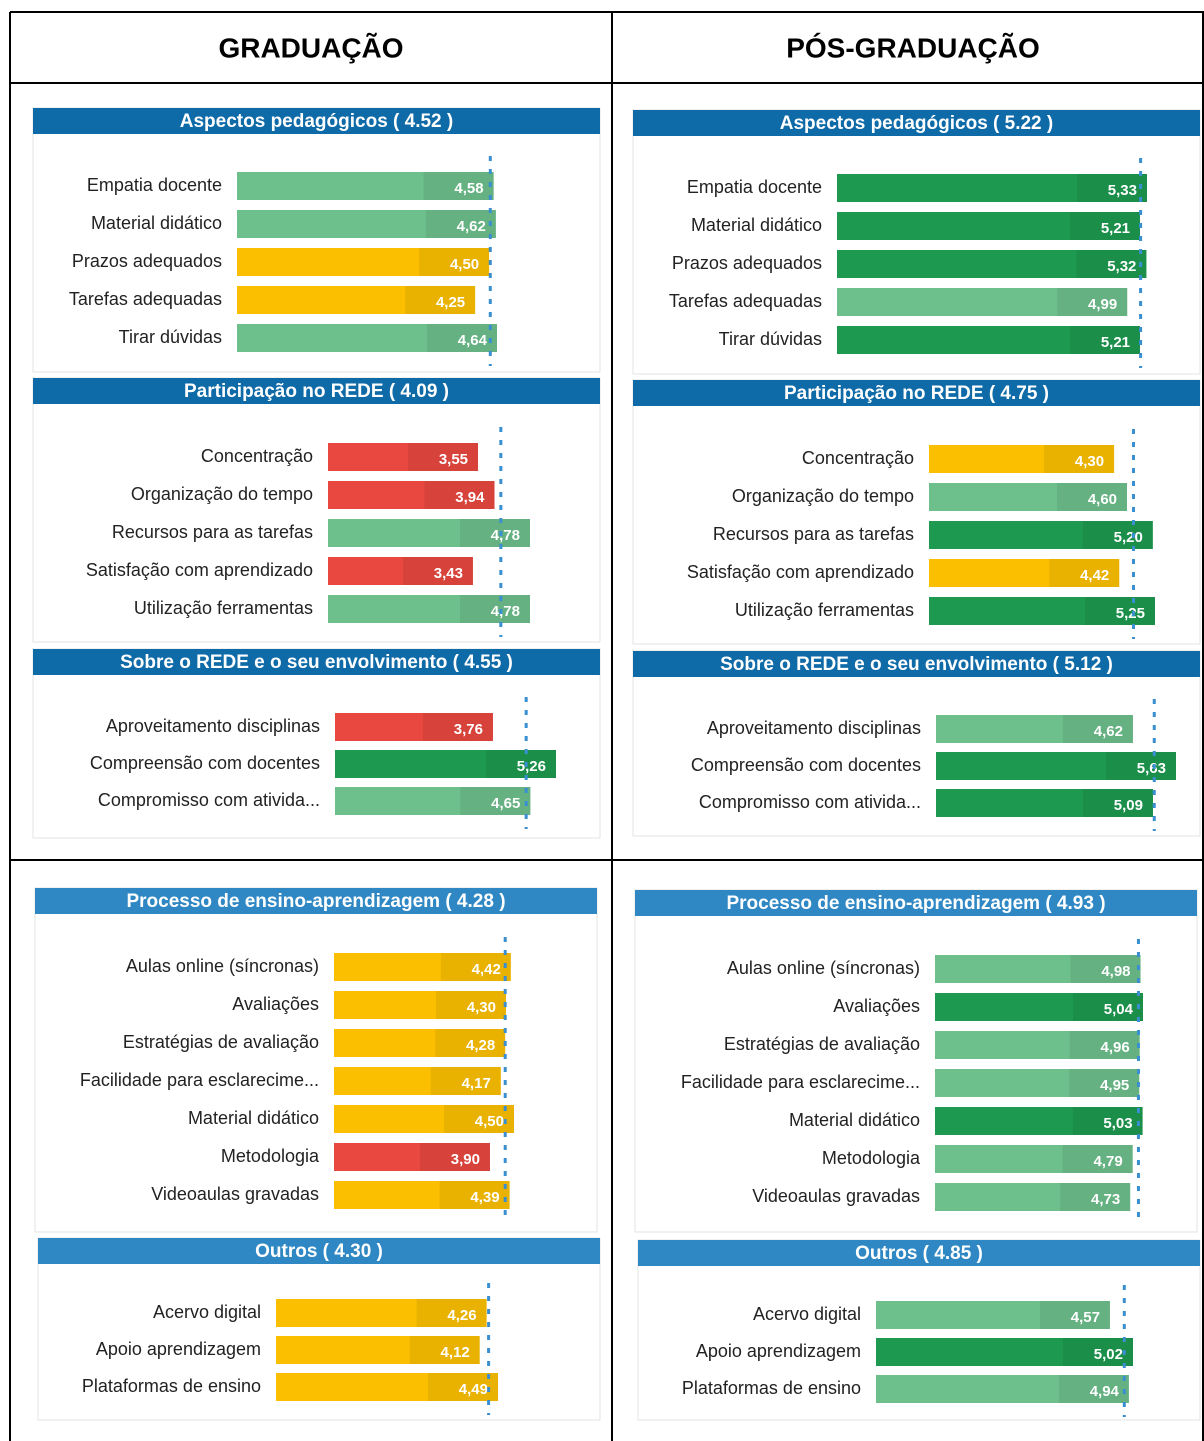 Image resolution: width=1204 pixels, height=1441 pixels. Describe the element at coordinates (473, 340) in the screenshot. I see `value-label: 4,64` at that location.